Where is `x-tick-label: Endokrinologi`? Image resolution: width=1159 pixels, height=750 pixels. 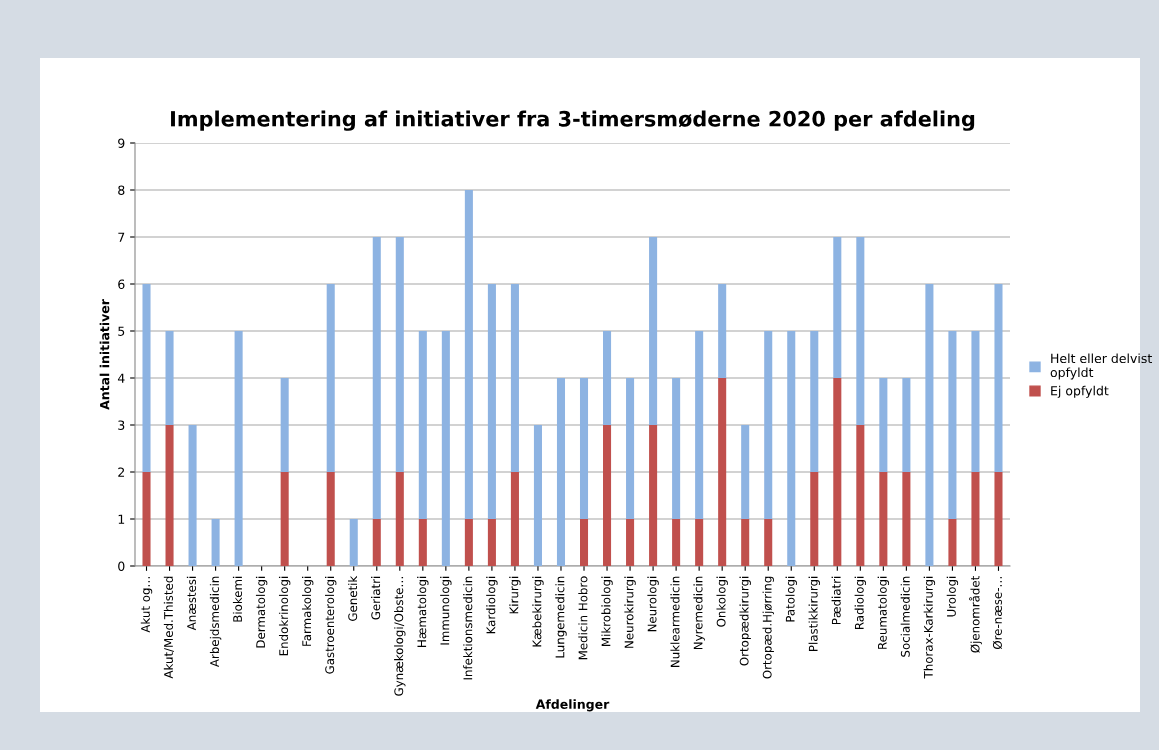 x-tick-label: Endokrinologi is located at coordinates (284, 616).